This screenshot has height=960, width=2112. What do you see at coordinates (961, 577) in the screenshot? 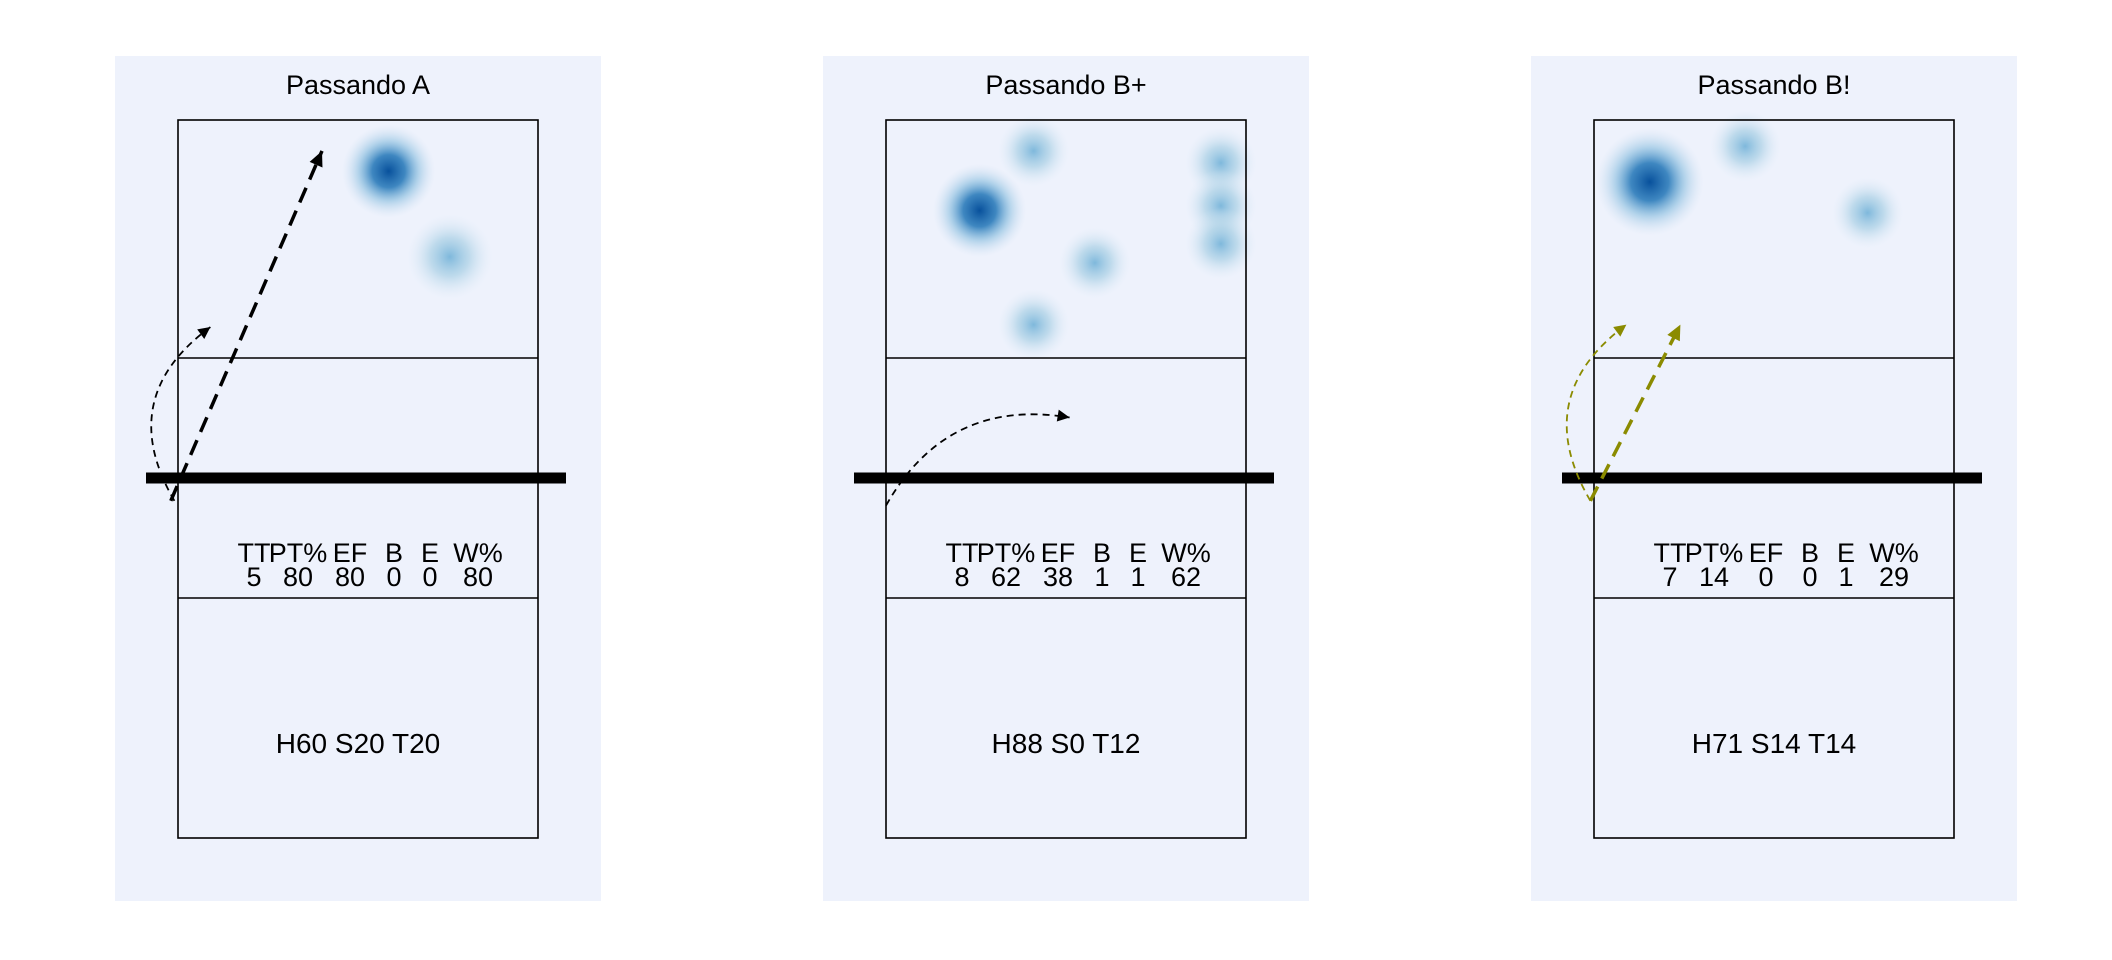
I see `stat-value: 8` at bounding box center [961, 577].